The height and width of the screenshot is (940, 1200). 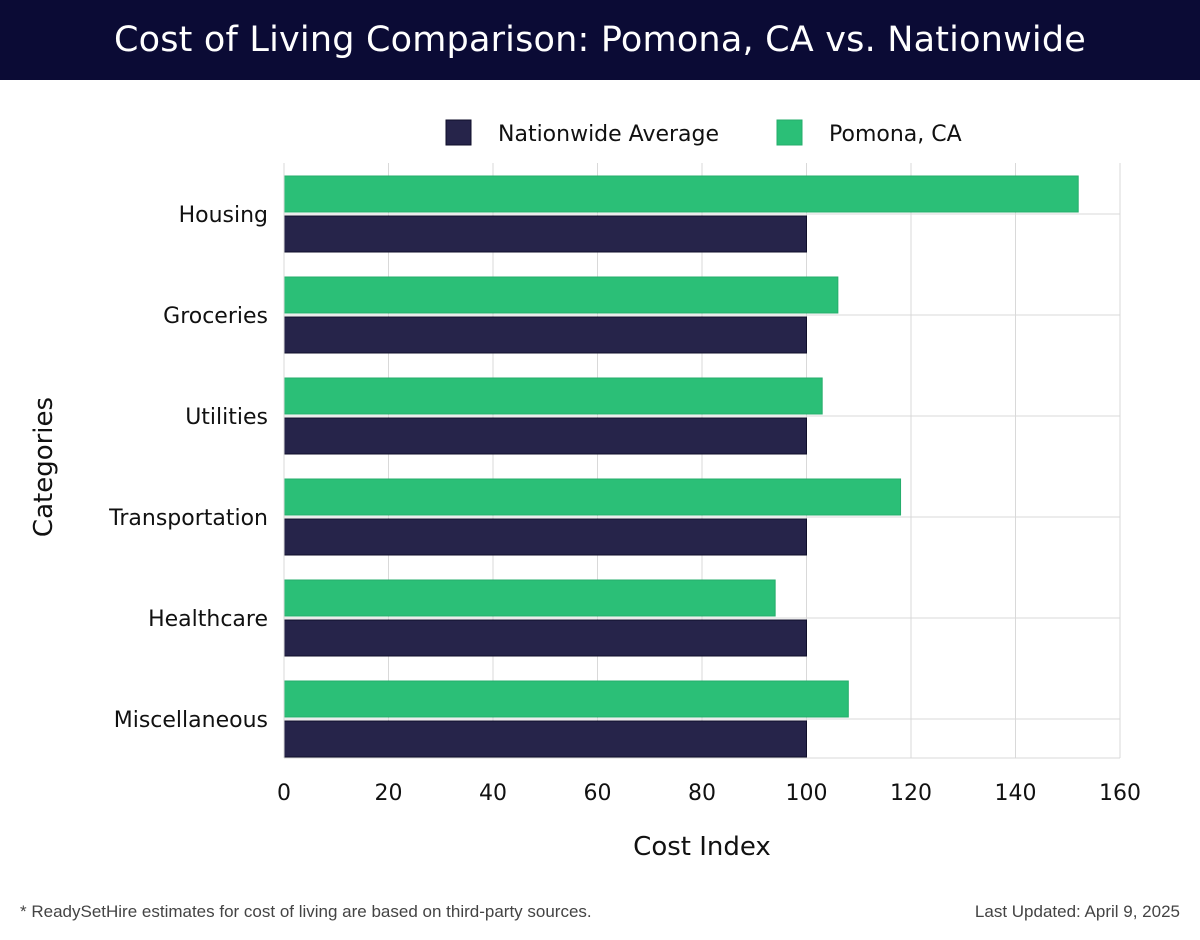 What do you see at coordinates (895, 134) in the screenshot?
I see `legend-label-pomona: Pomona, CA` at bounding box center [895, 134].